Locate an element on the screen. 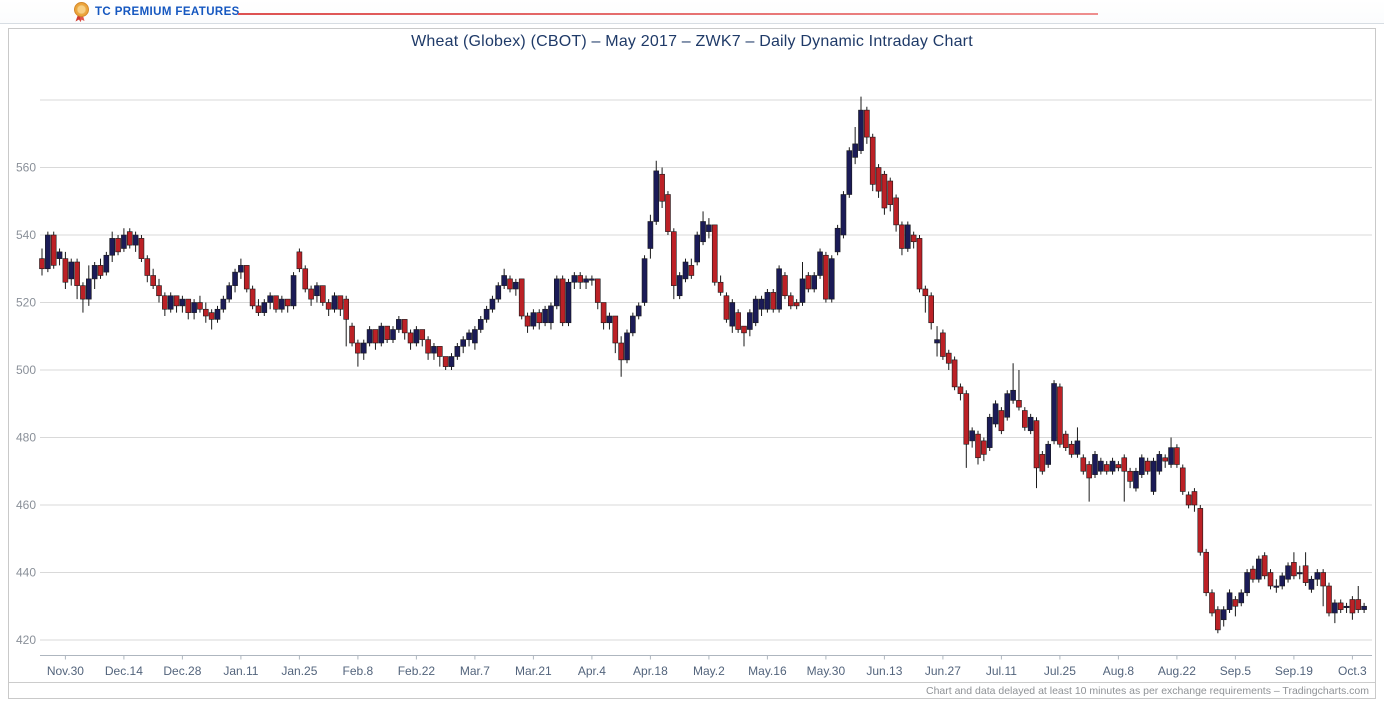 This screenshot has width=1384, height=701. footer-divider is located at coordinates (692, 682).